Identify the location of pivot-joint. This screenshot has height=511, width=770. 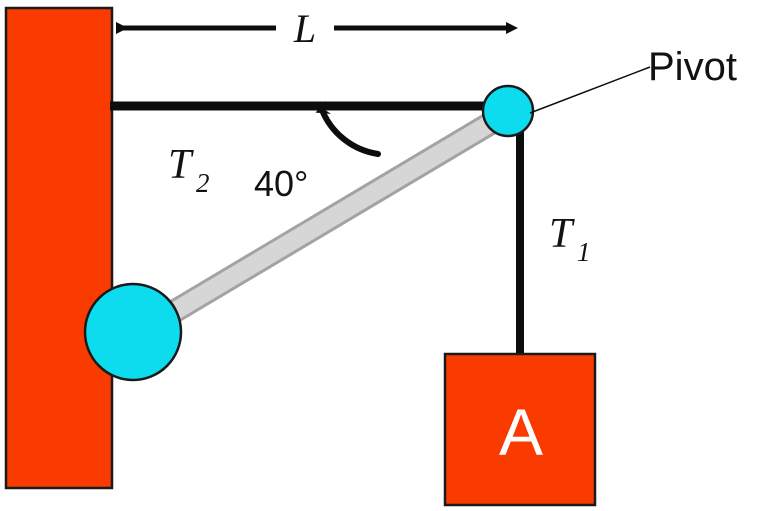
(508, 111).